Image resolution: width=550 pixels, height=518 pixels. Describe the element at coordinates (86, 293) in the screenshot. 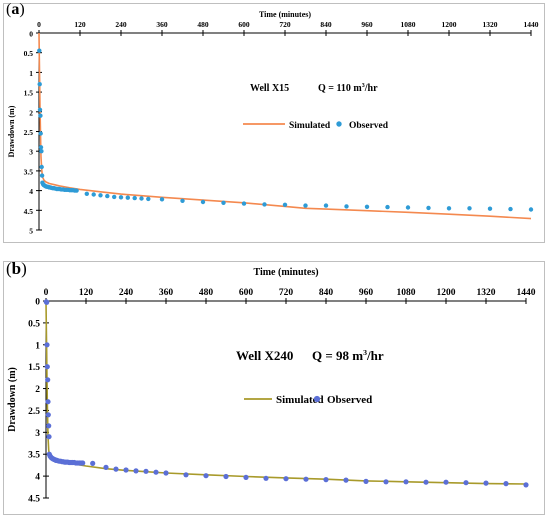

I see `chart-b-x-tick-label: 120` at that location.